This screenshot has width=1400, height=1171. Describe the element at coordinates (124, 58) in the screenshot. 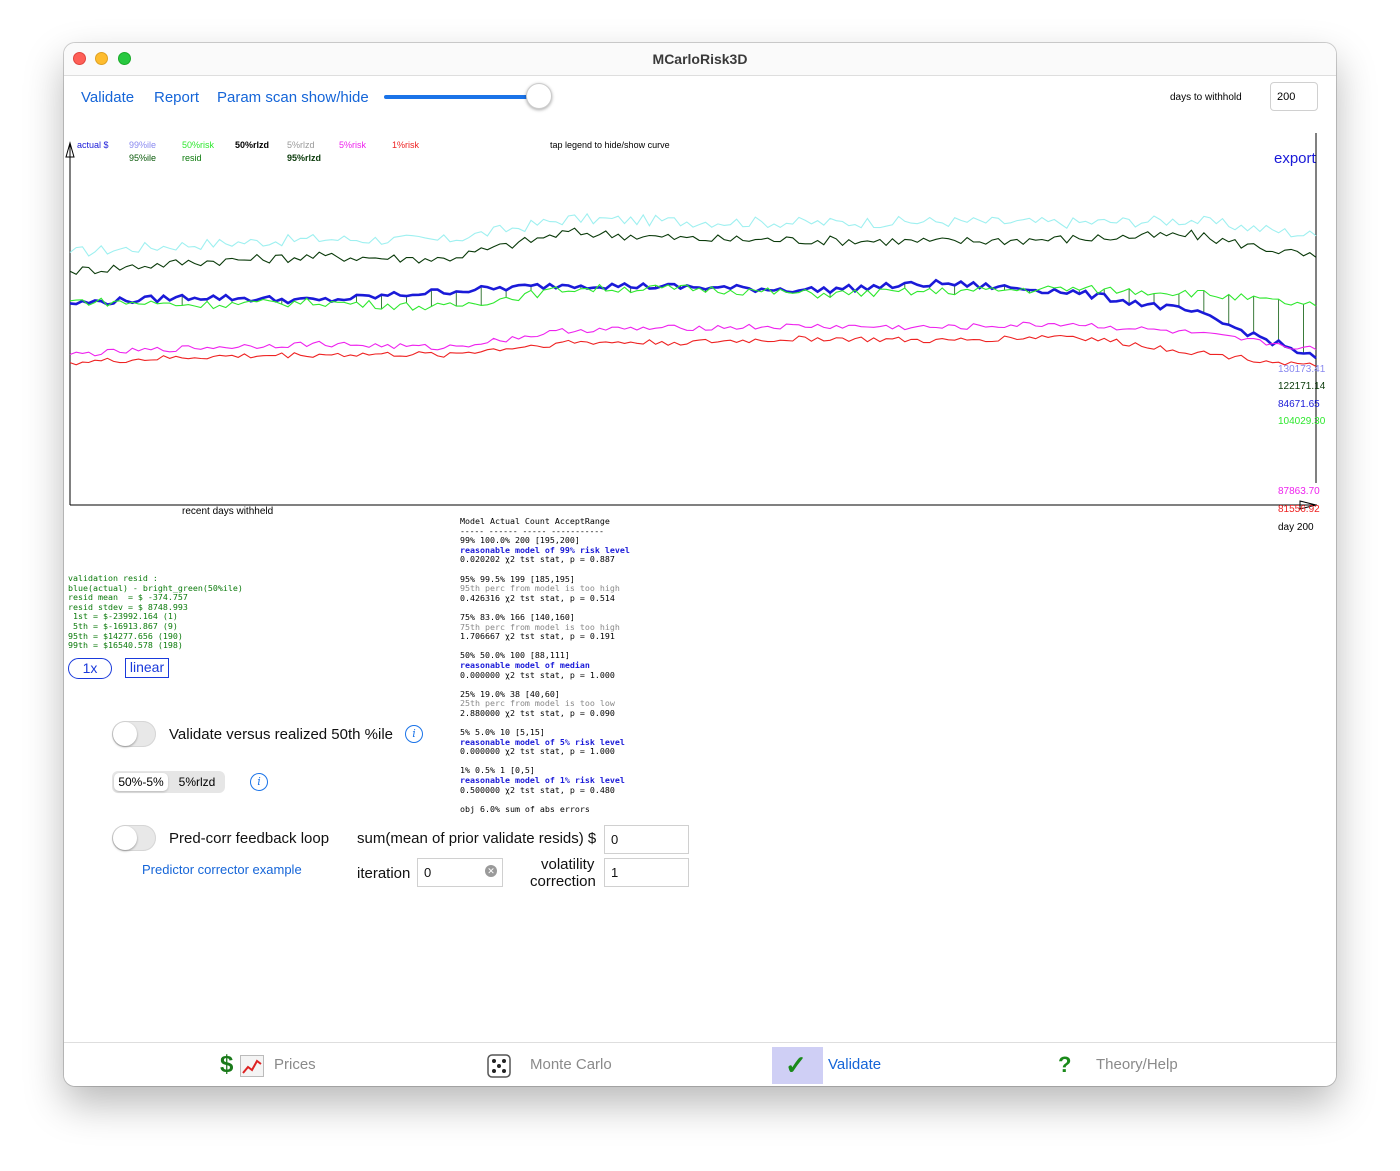

I see `zoom-window-button` at that location.